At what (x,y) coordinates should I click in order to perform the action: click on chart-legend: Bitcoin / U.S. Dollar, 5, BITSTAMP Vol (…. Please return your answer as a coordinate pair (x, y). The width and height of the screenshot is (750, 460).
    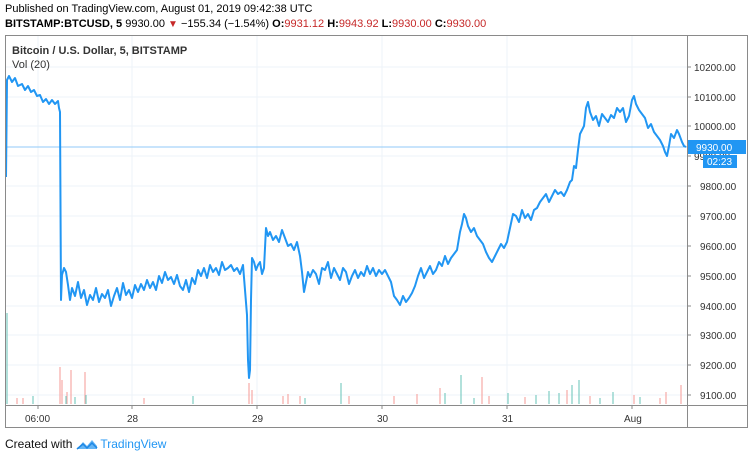
    Looking at the image, I should click on (99, 58).